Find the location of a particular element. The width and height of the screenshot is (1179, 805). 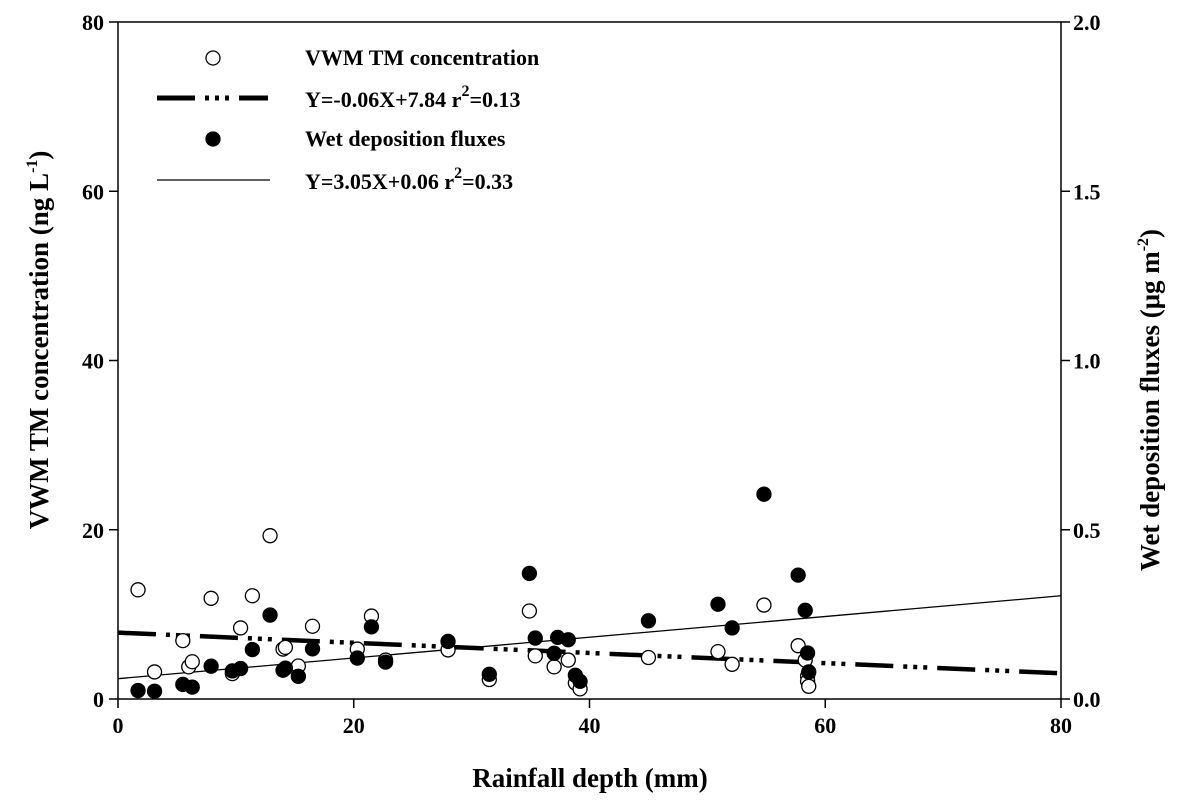

regression-lines is located at coordinates (589, 637).